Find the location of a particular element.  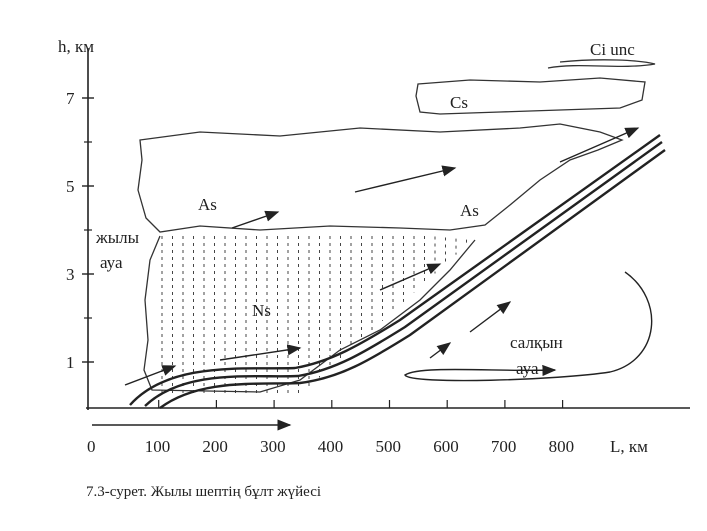

cirrostratus-cloud is located at coordinates (530, 96).